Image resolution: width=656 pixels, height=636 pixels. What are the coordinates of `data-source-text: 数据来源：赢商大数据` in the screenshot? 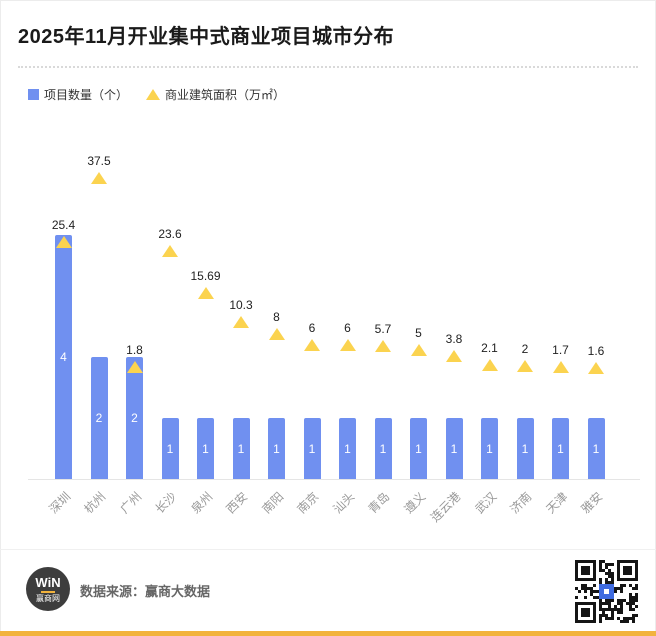 It's located at (145, 591).